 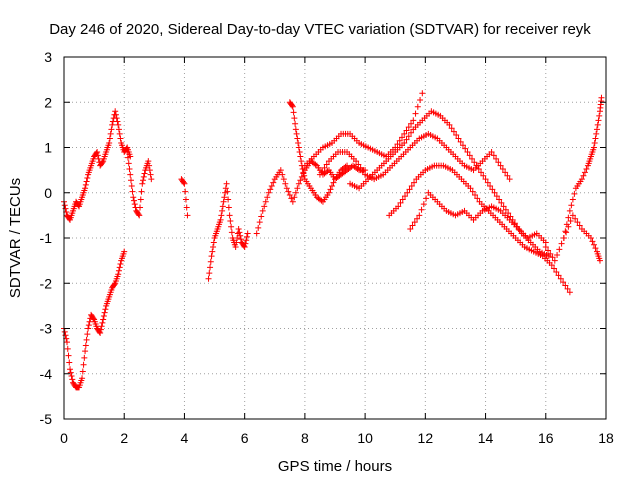 What do you see at coordinates (48, 57) in the screenshot?
I see `y-tick-label: 3` at bounding box center [48, 57].